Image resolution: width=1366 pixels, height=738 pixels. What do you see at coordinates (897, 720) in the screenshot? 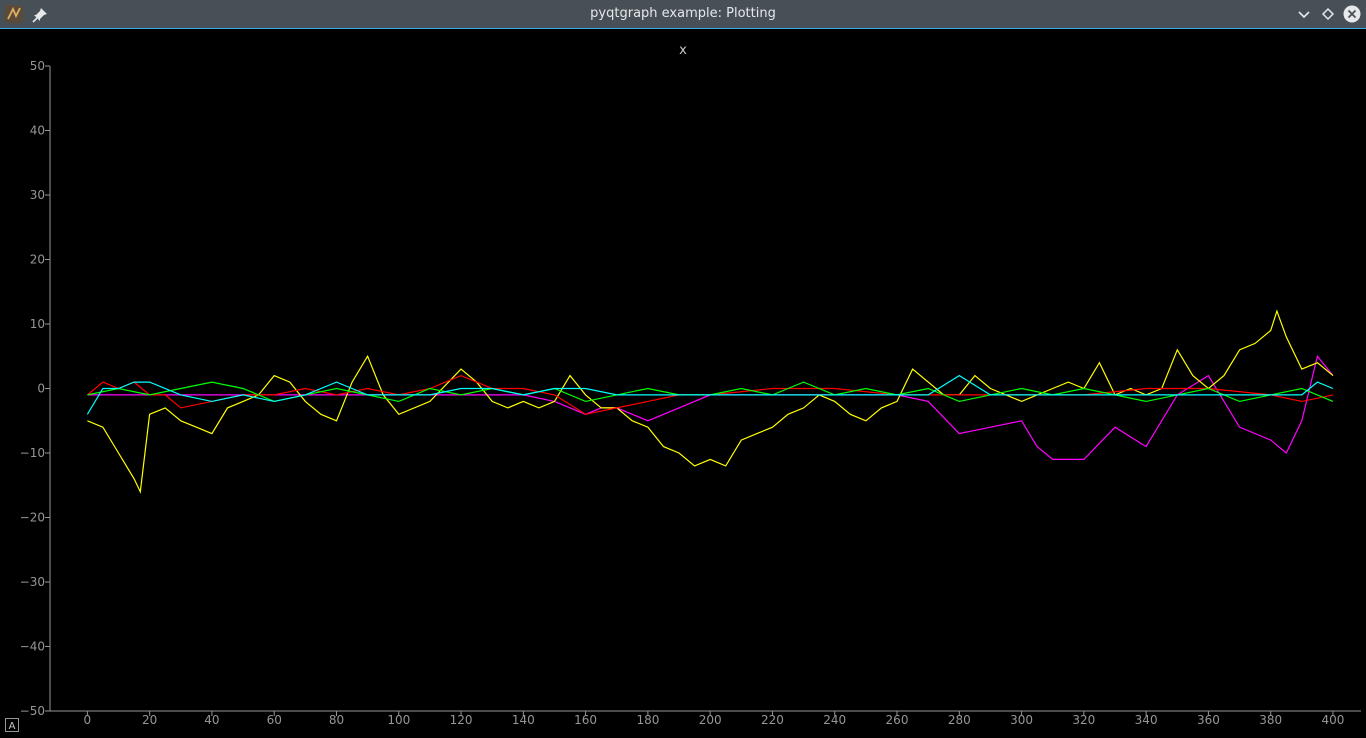
I see `x-tick-label: 260` at bounding box center [897, 720].